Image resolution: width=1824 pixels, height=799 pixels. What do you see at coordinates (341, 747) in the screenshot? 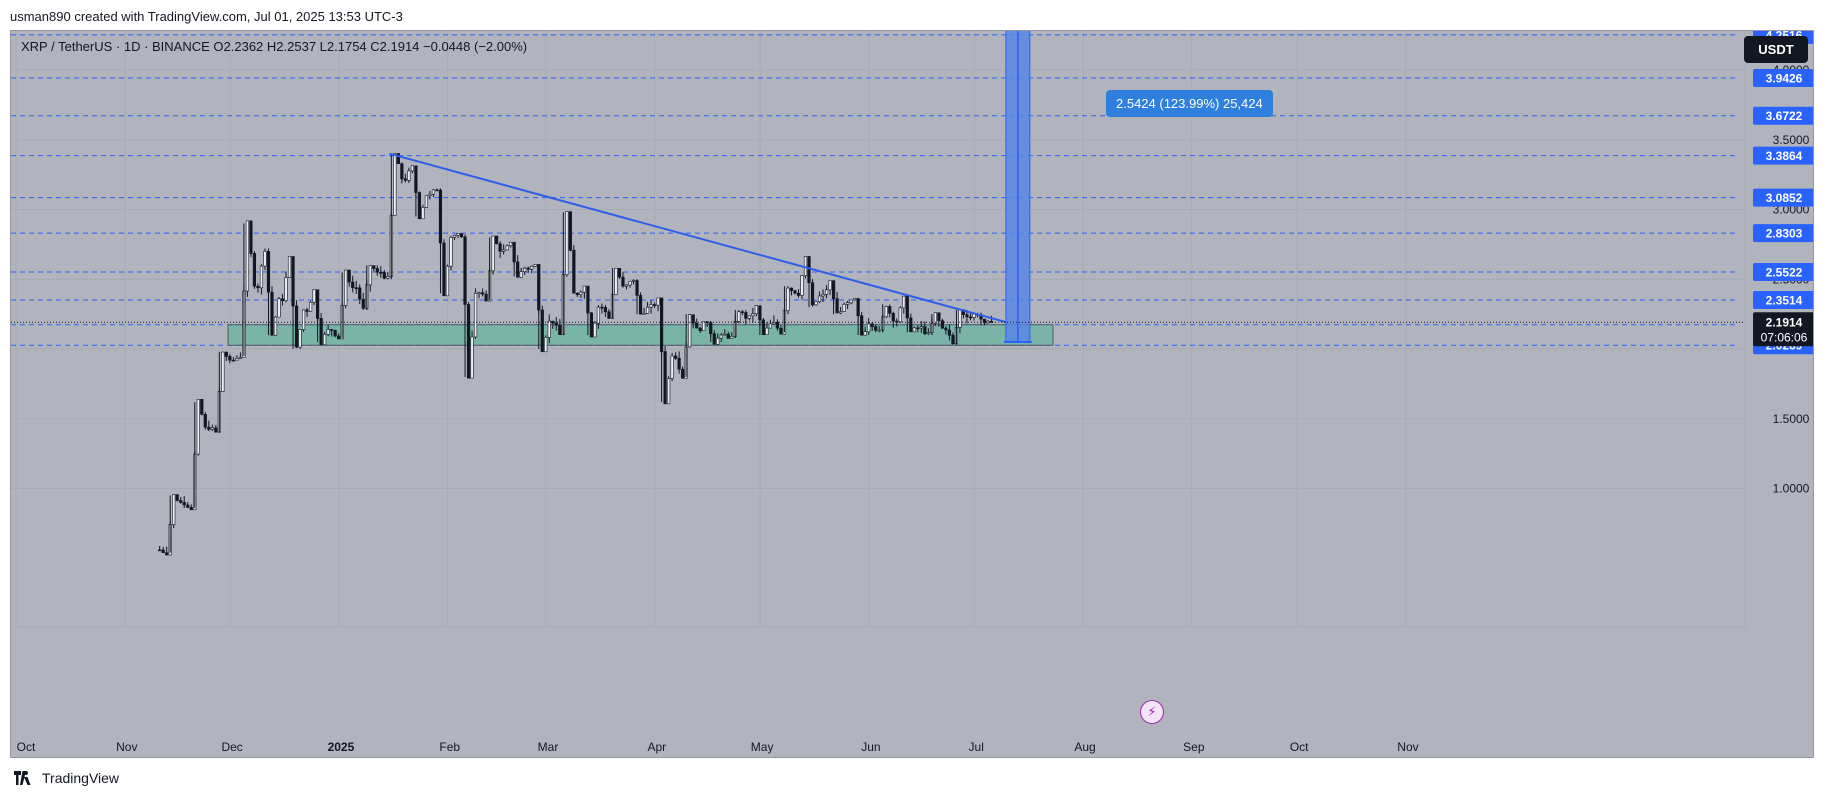
I see `time-tick-label: 2025` at bounding box center [341, 747].